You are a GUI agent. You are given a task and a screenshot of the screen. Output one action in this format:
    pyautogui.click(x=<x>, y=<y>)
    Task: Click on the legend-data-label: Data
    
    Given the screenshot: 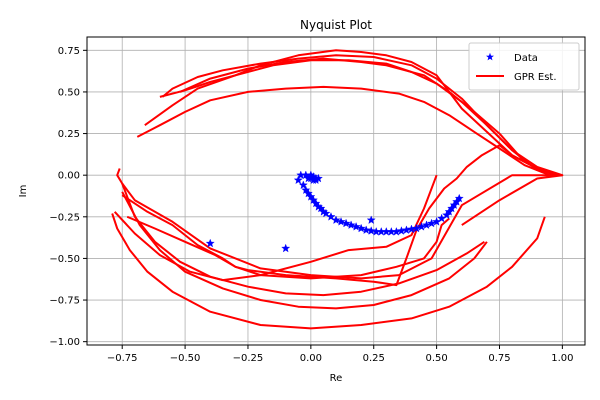 What is the action you would take?
    pyautogui.click(x=526, y=58)
    